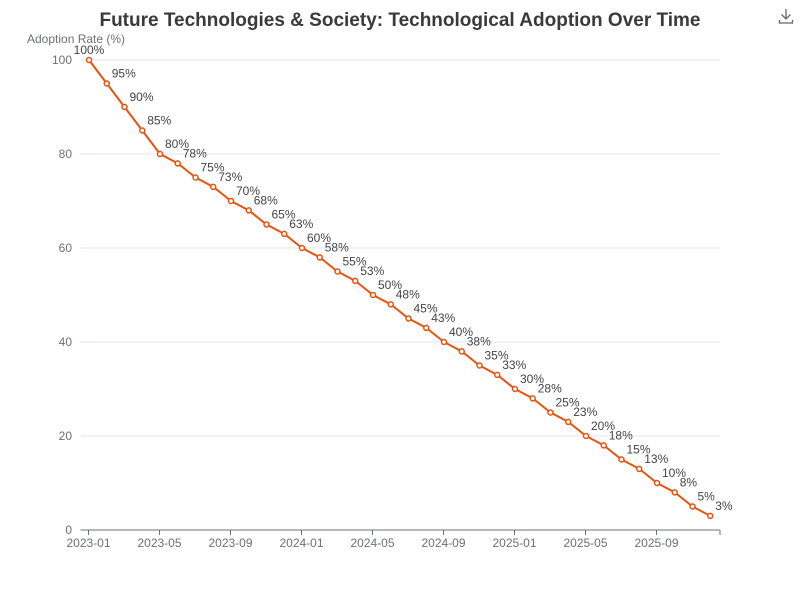 This screenshot has width=800, height=600. What do you see at coordinates (301, 543) in the screenshot?
I see `x-tick-label: 2024-01` at bounding box center [301, 543].